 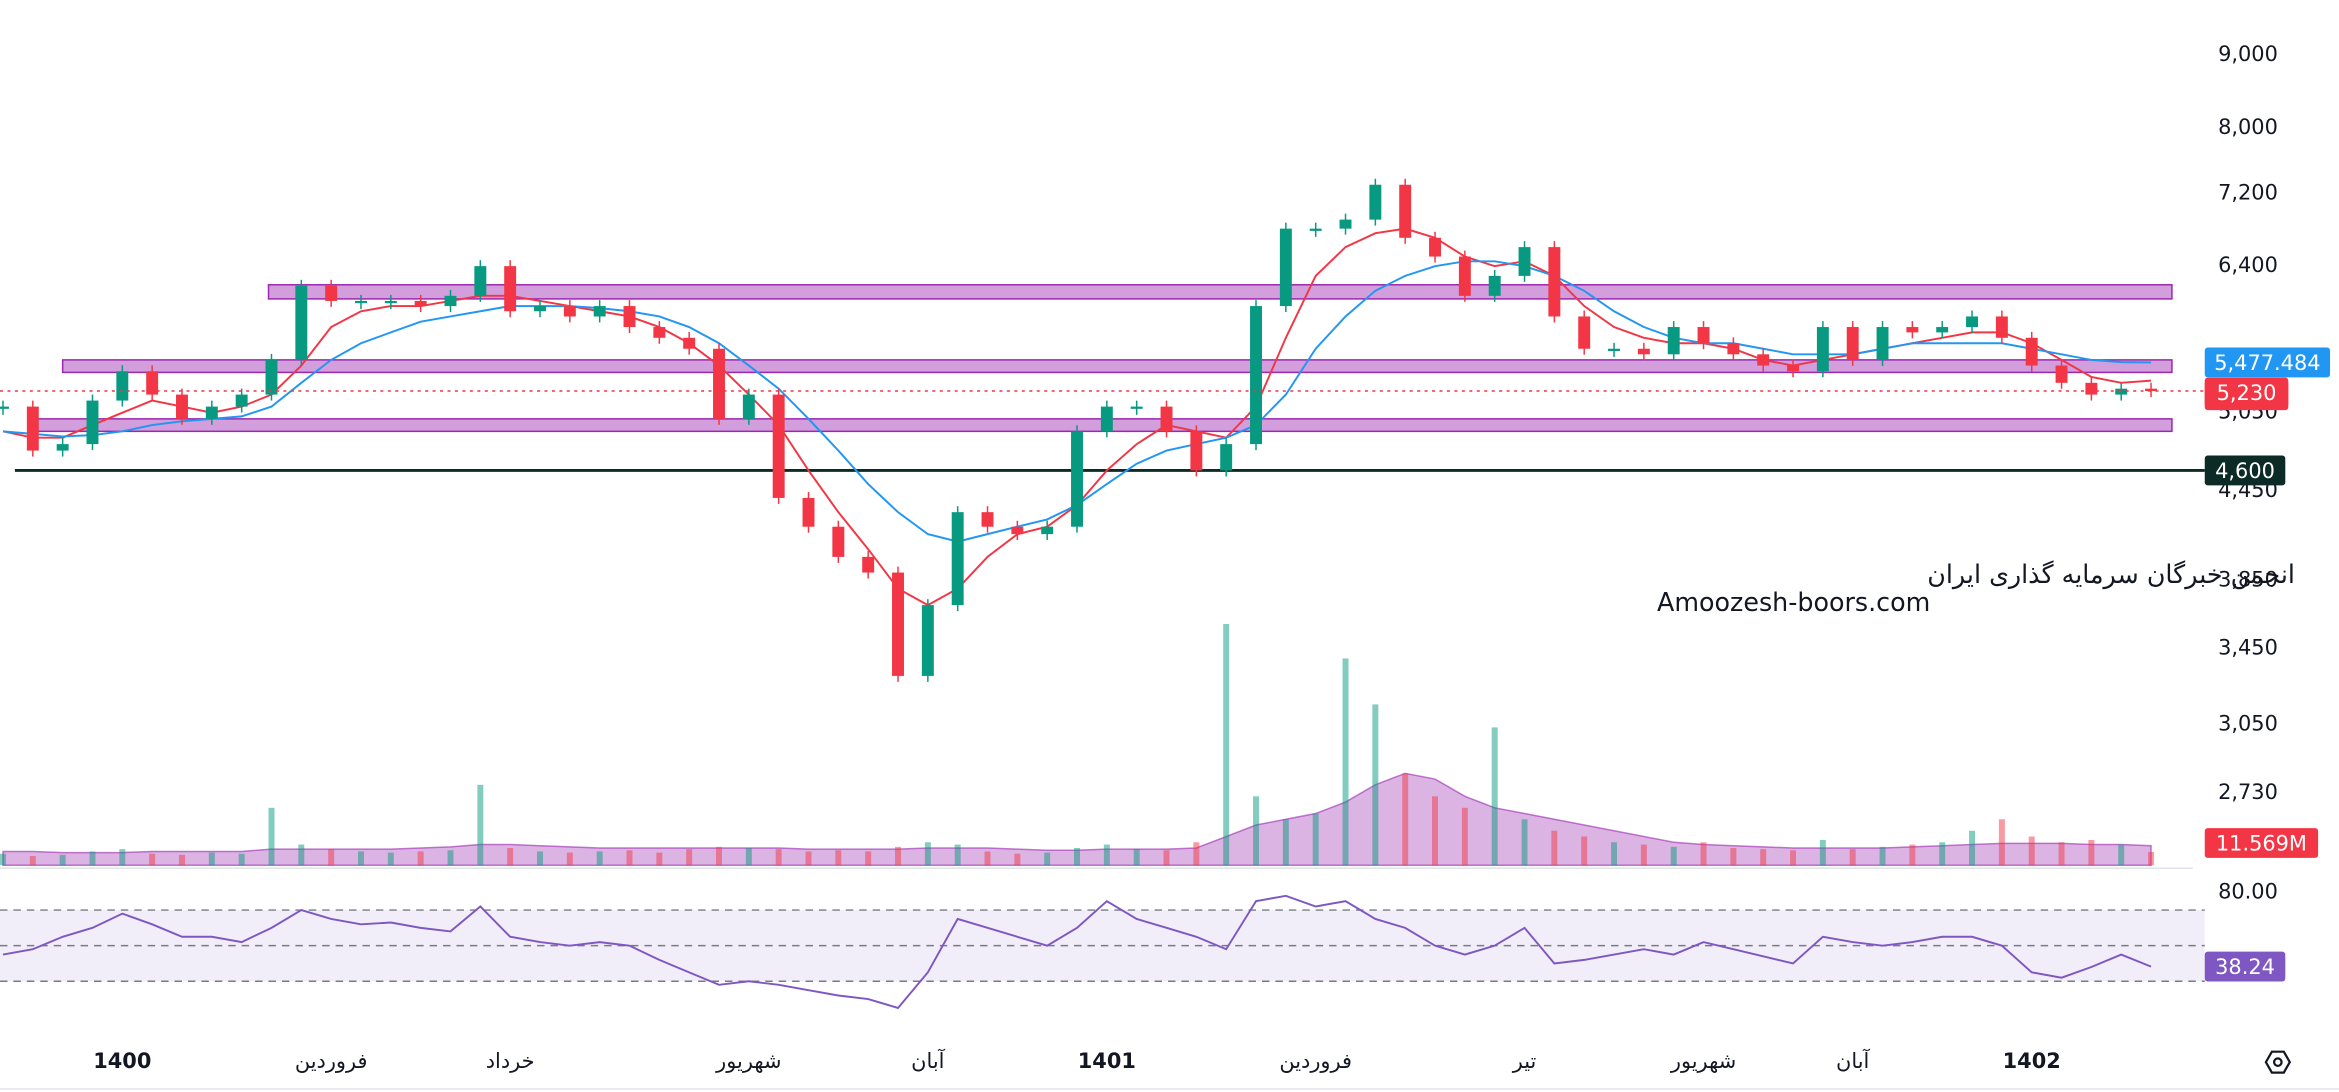 What do you see at coordinates (2248, 54) in the screenshot?
I see `y-tick-label: 9,000` at bounding box center [2248, 54].